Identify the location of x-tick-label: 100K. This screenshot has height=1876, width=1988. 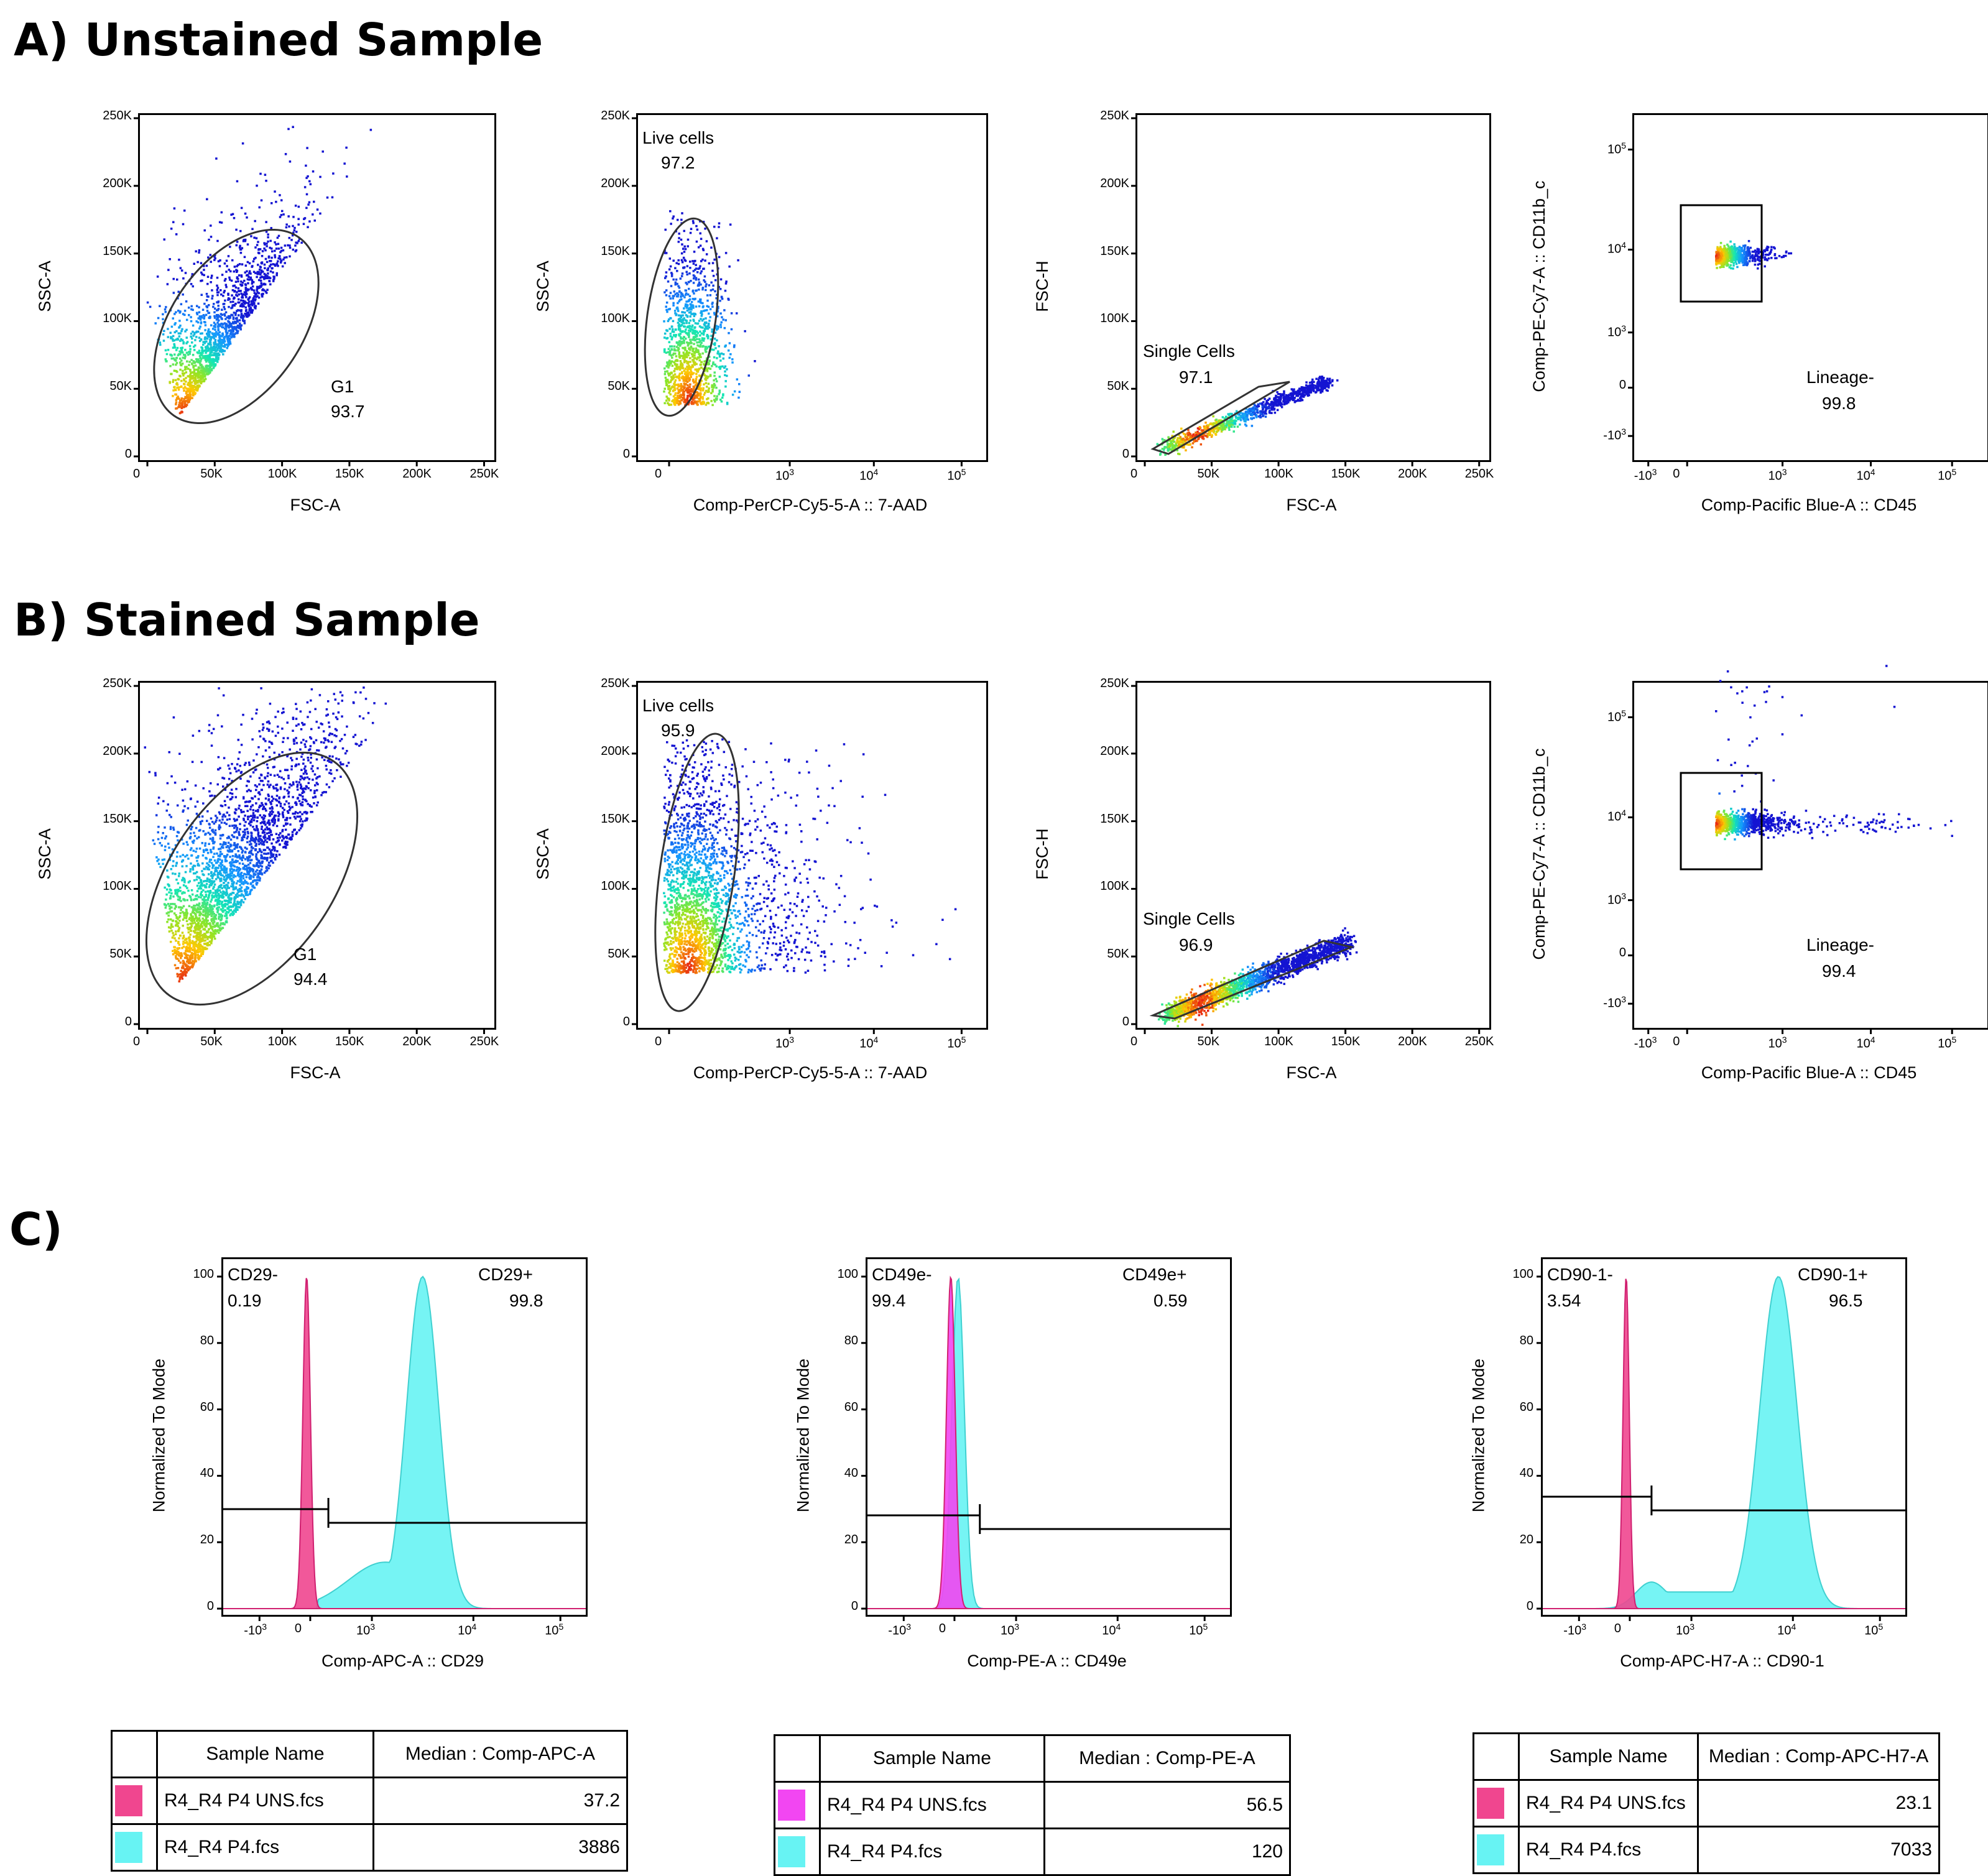
(1278, 474).